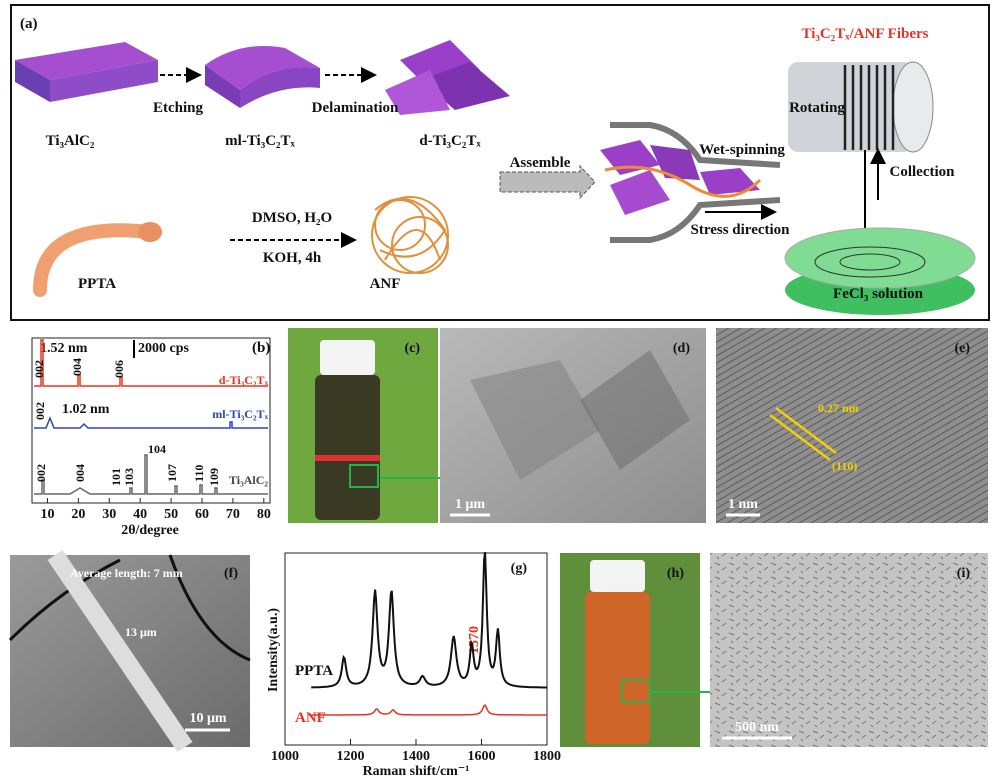 Image resolution: width=1000 pixels, height=780 pixels. What do you see at coordinates (964, 573) in the screenshot?
I see `panel-label: (i)` at bounding box center [964, 573].